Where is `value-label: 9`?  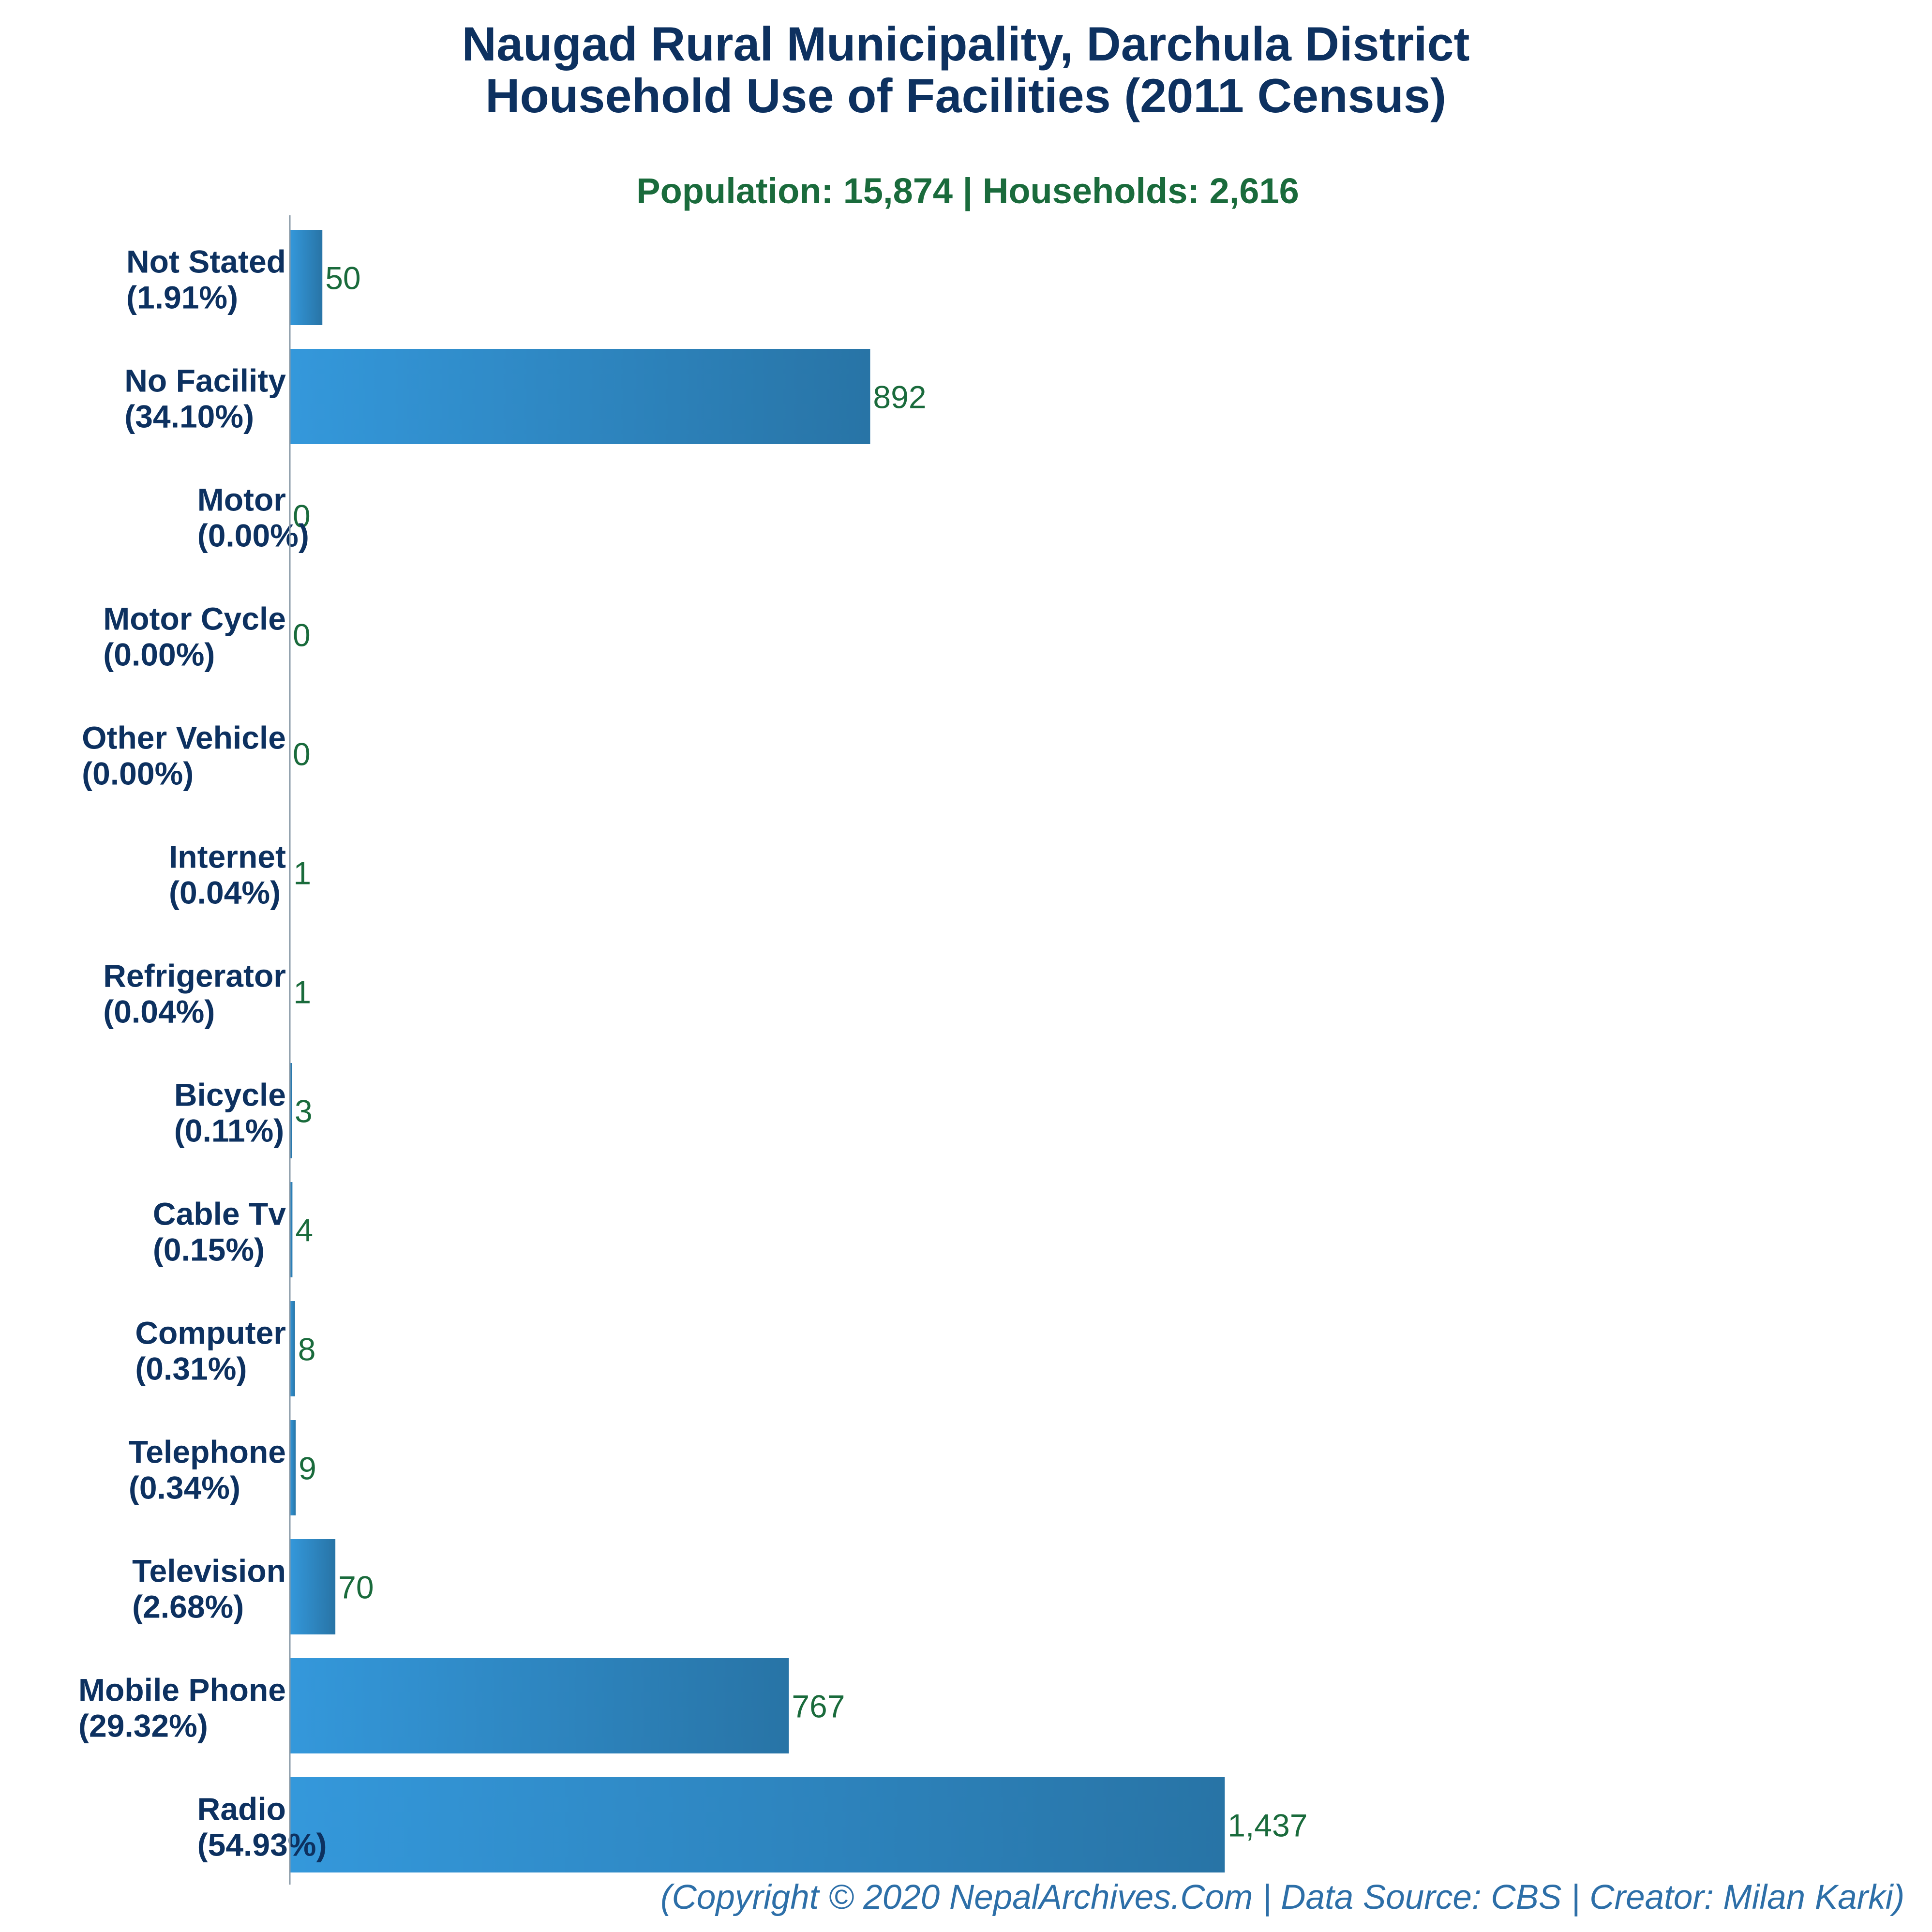 value-label: 9 is located at coordinates (307, 1468).